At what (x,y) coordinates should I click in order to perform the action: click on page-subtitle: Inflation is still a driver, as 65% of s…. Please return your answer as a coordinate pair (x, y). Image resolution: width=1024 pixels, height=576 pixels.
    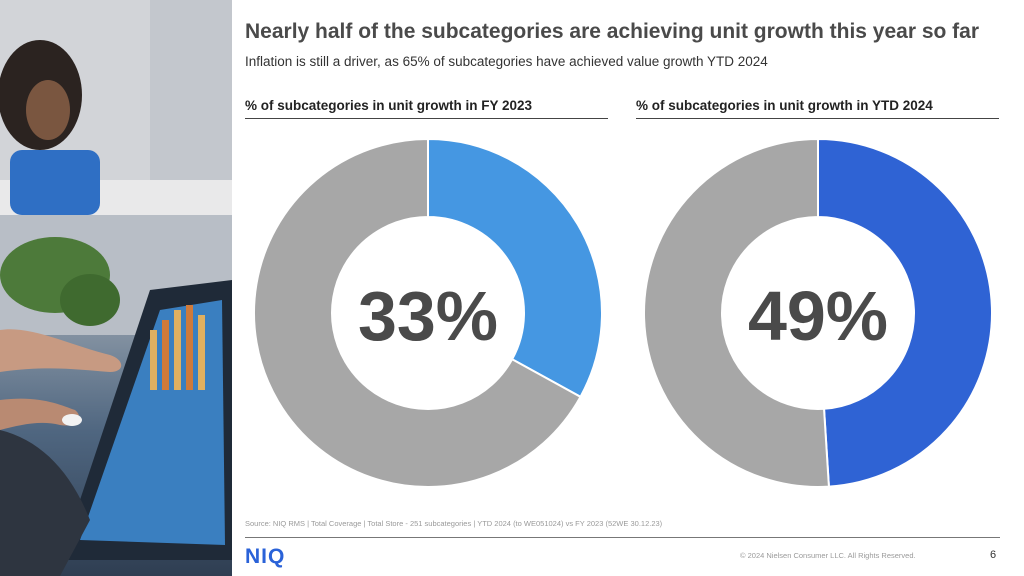
    Looking at the image, I should click on (506, 61).